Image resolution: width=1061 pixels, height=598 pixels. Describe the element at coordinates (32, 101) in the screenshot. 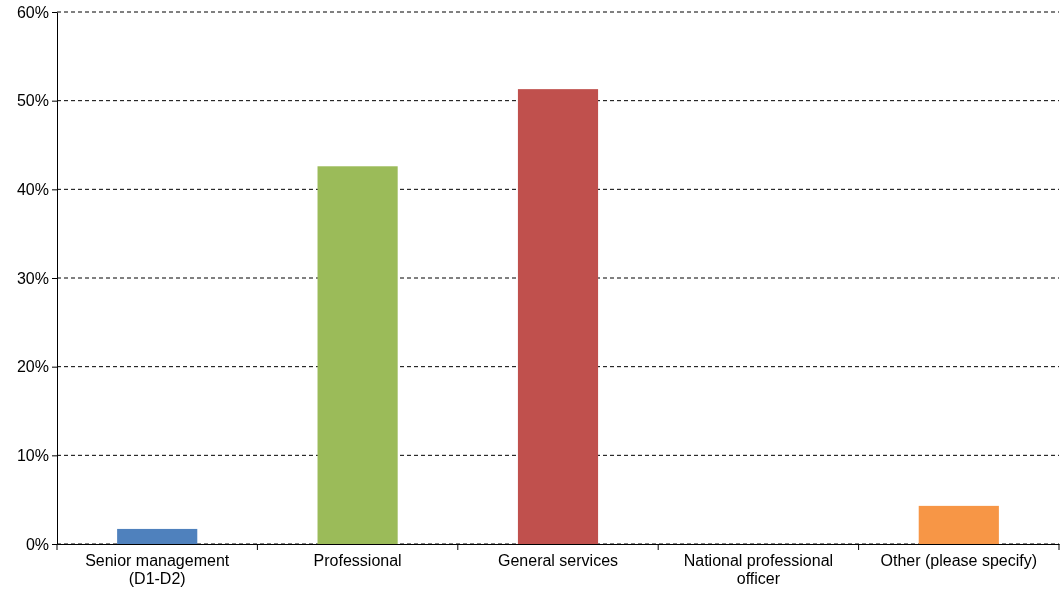

I see `y-tick-label: 50%` at that location.